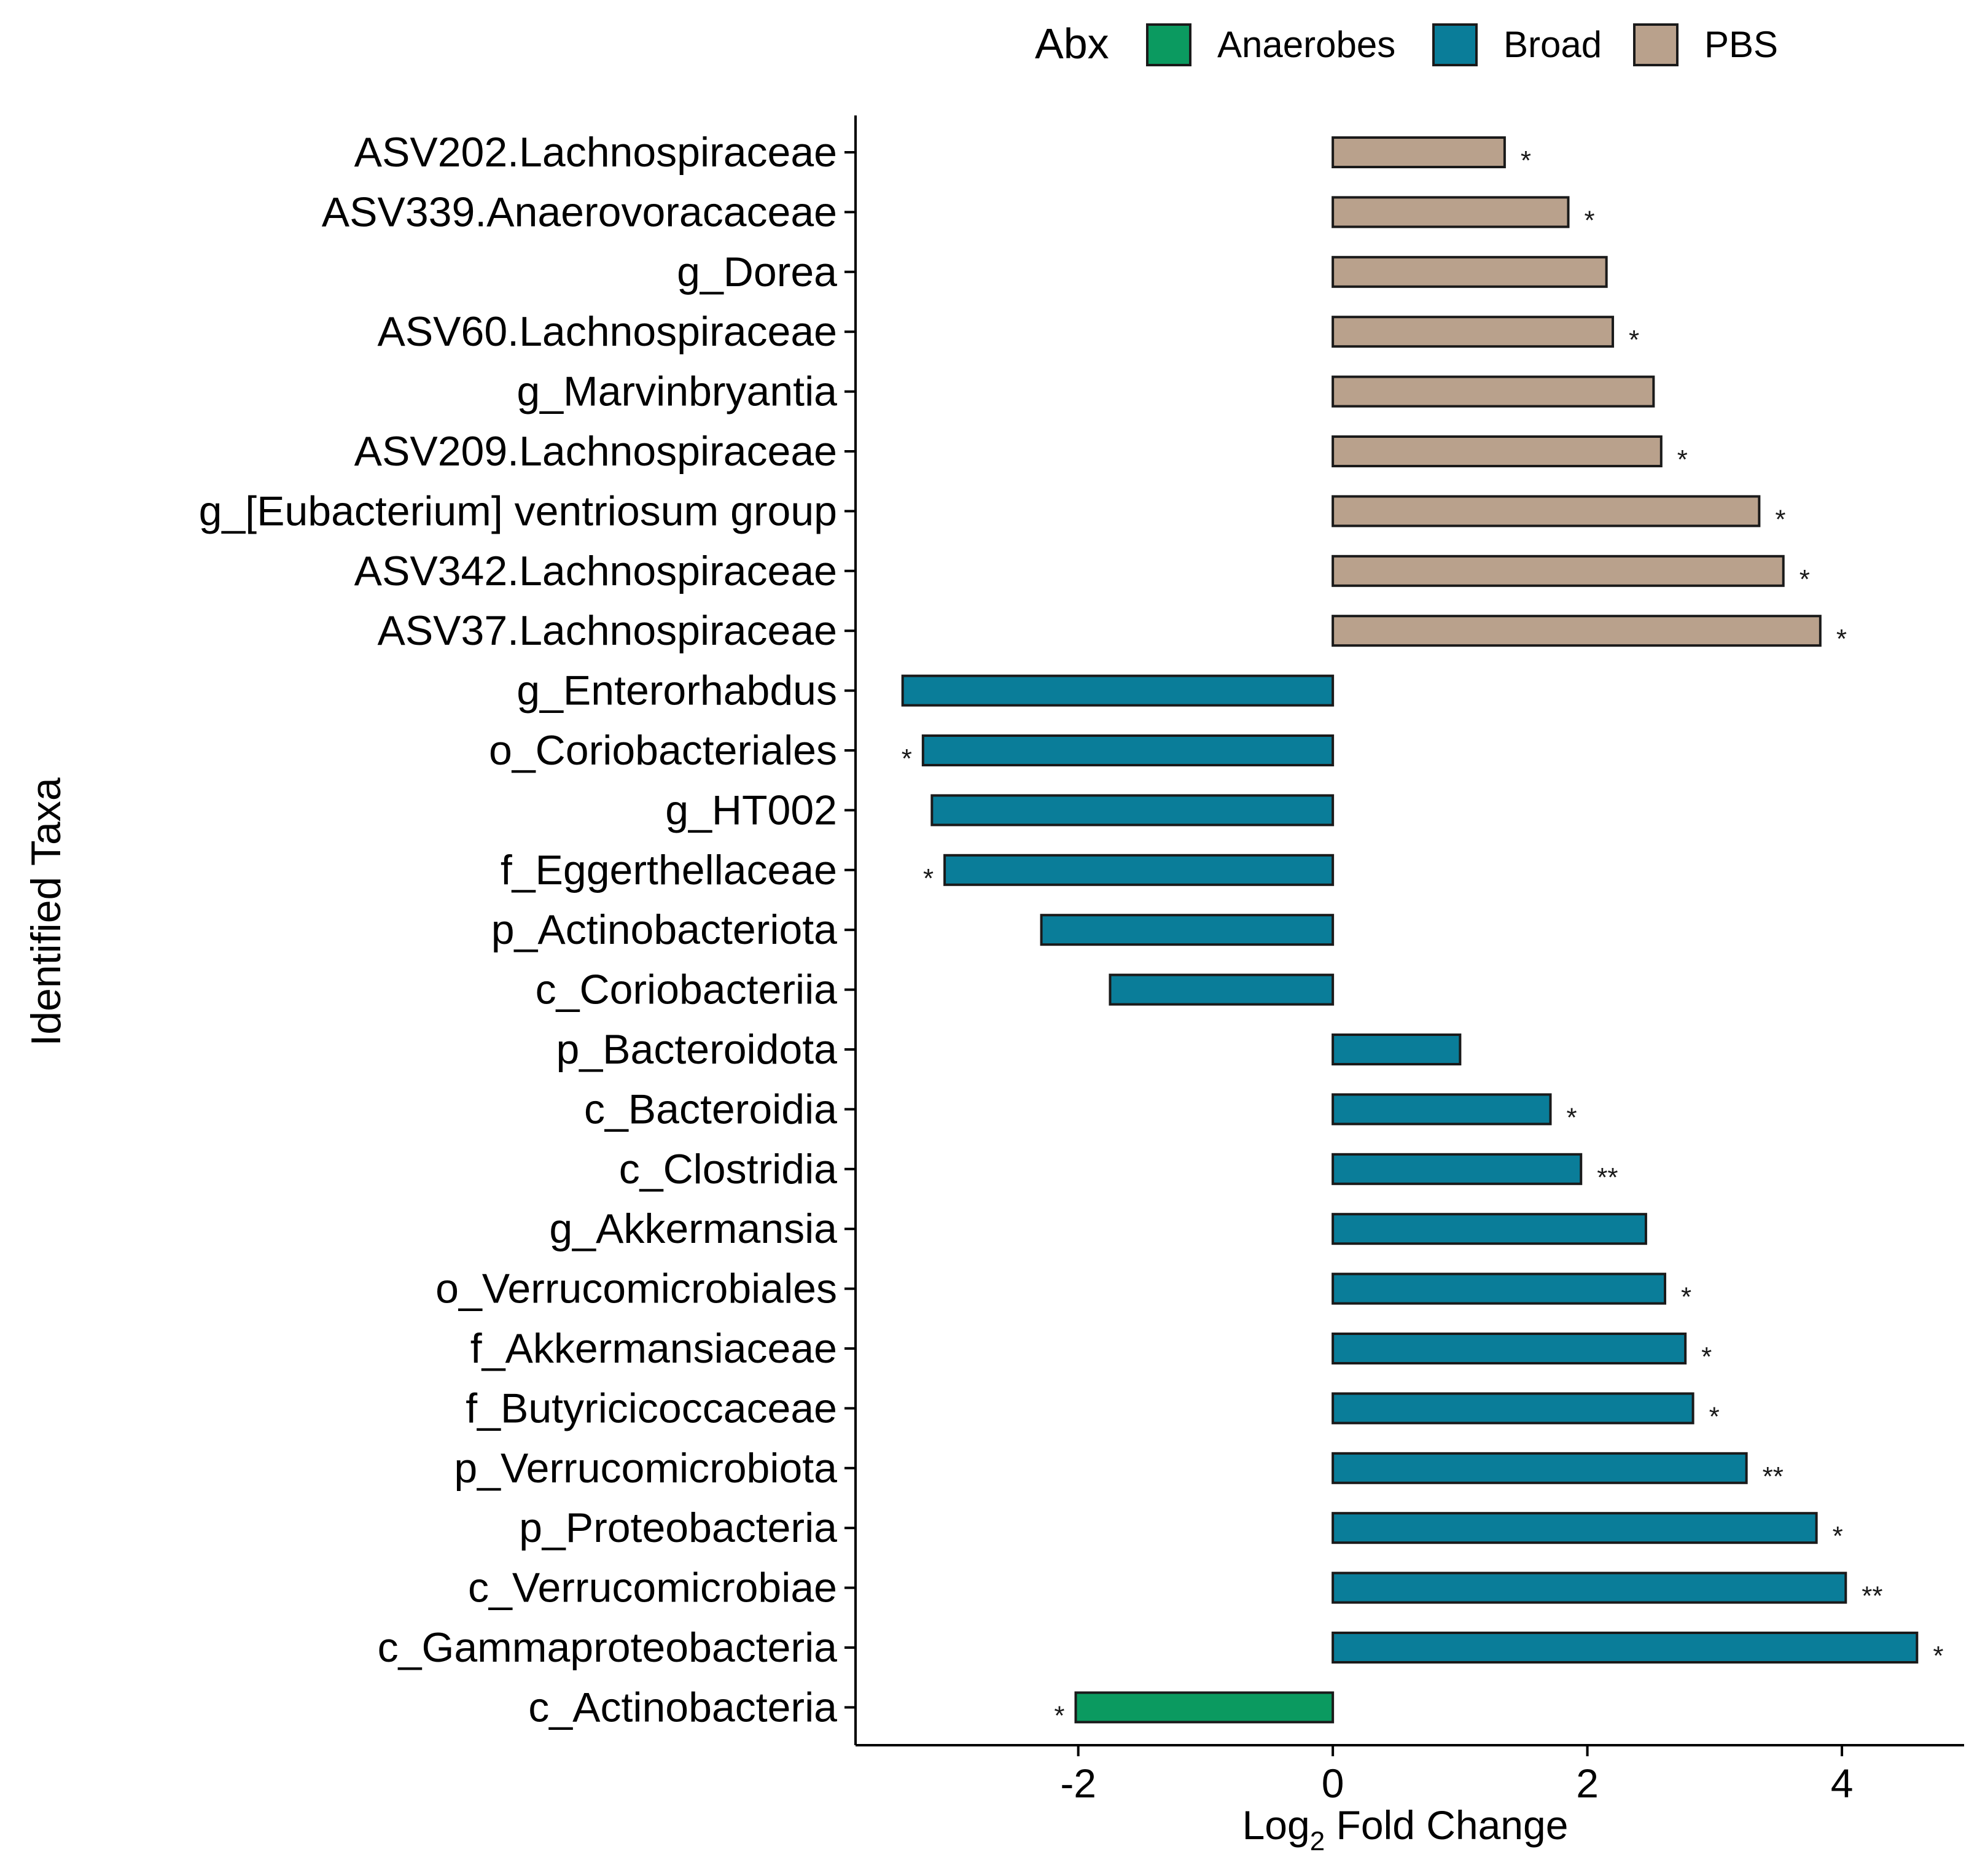 The height and width of the screenshot is (1876, 1977). Describe the element at coordinates (1446, 1825) in the screenshot. I see `x-axis-label-rest: Fold Change` at that location.